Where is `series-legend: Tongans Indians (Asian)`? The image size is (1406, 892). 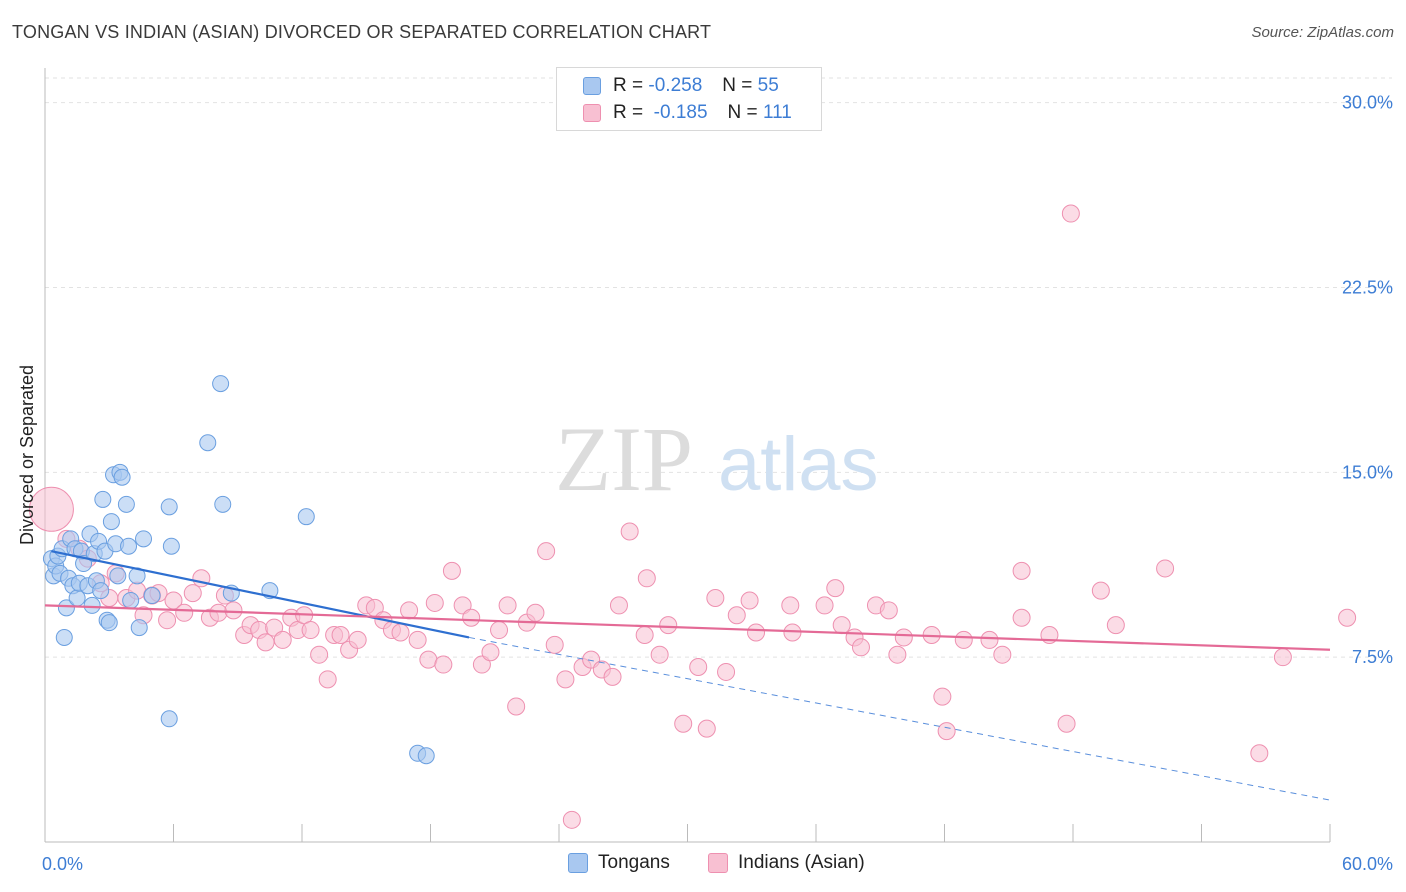 series-legend: Tongans Indians (Asian) is located at coordinates (703, 865).